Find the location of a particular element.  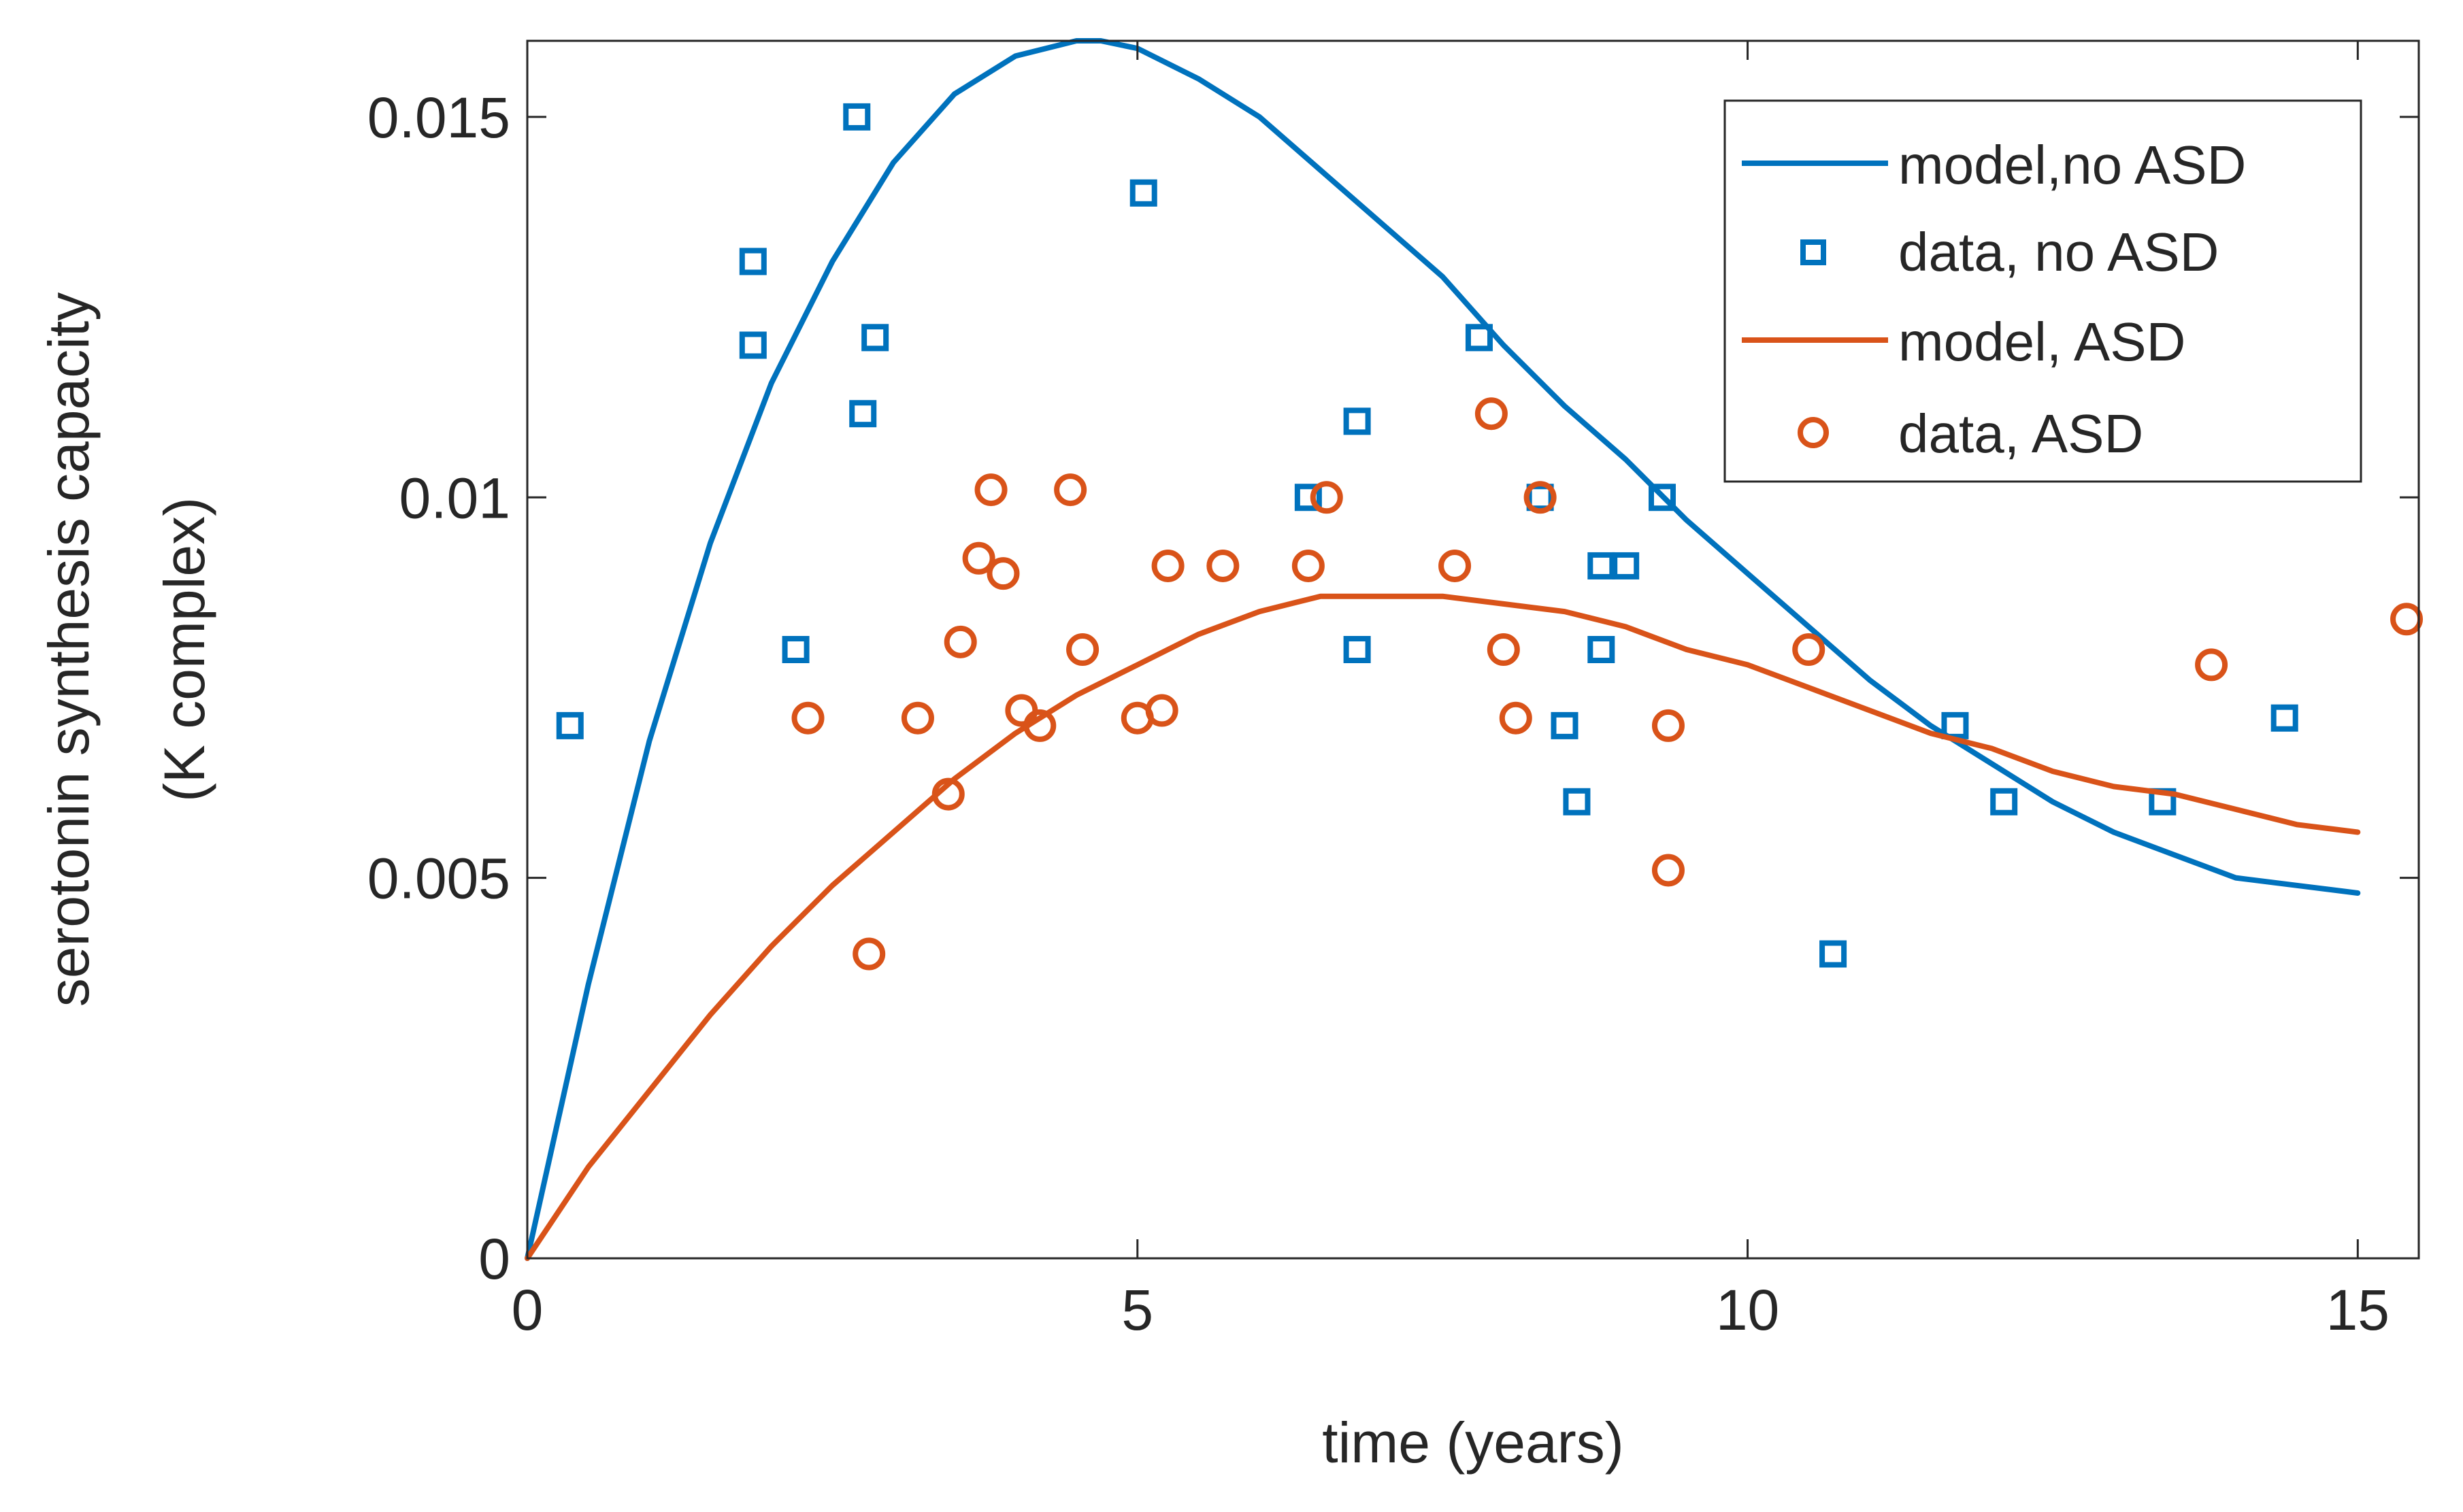

x-tick-label: 10 is located at coordinates (1747, 1310).